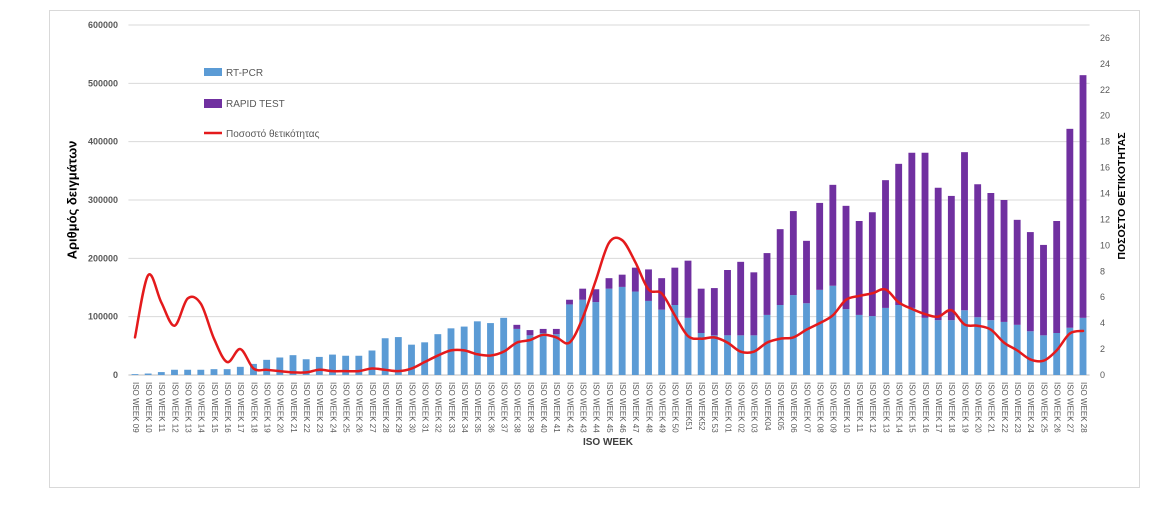  I want to click on y2-tick-label: 2, so click(1102, 349).